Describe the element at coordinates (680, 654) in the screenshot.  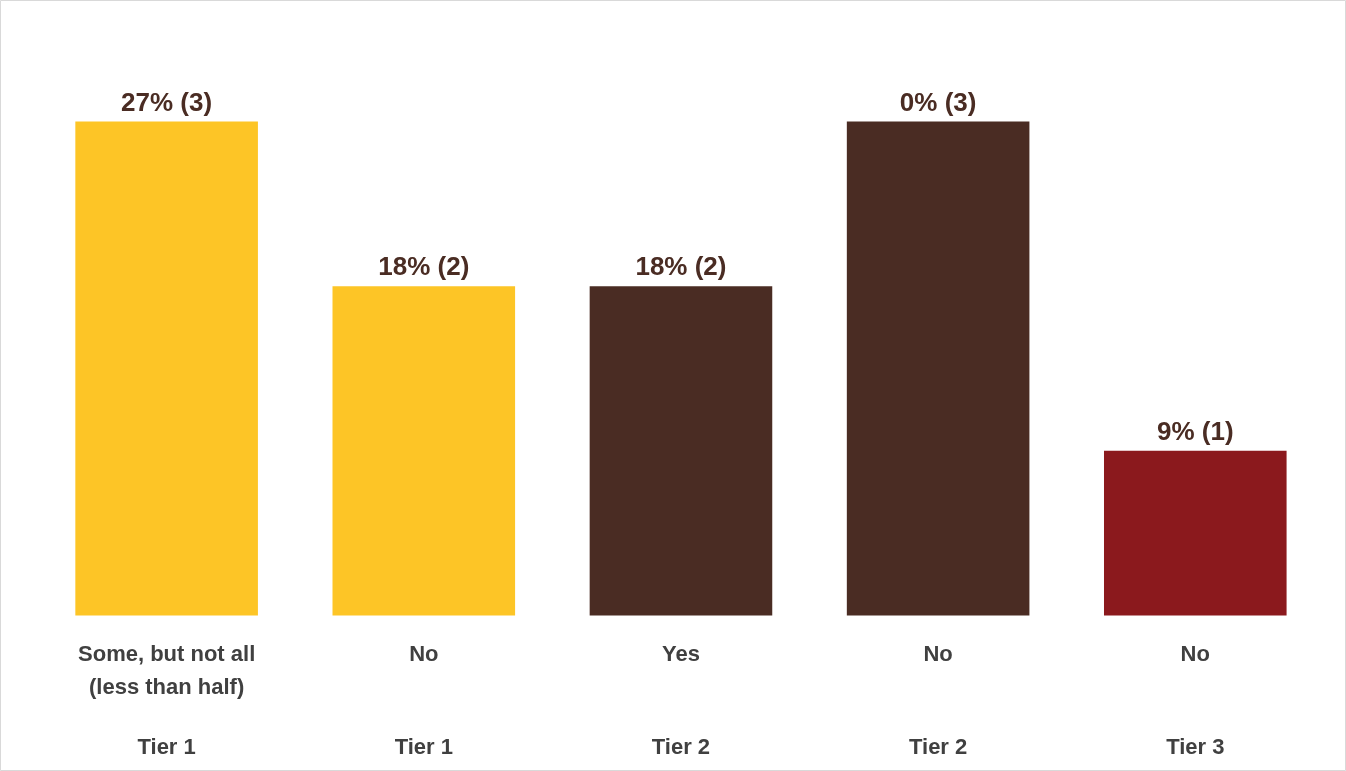
I see `x-tick-label: Yes` at that location.